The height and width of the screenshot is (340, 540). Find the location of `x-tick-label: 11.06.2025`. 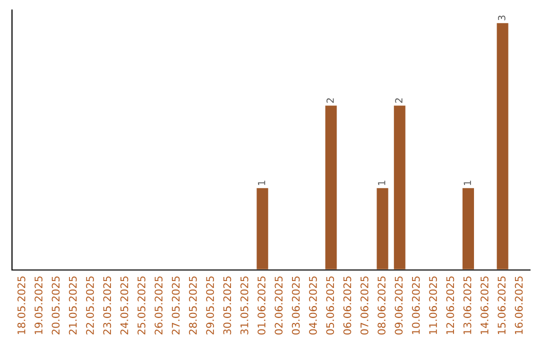

x-tick-label: 11.06.2025 is located at coordinates (433, 305).